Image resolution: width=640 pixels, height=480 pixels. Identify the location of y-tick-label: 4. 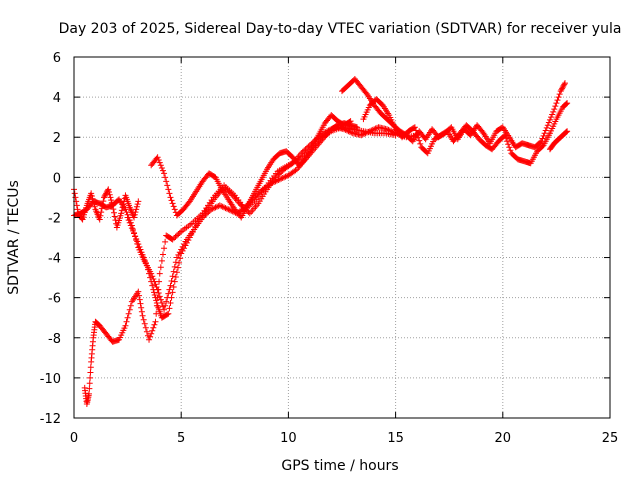
(57, 98).